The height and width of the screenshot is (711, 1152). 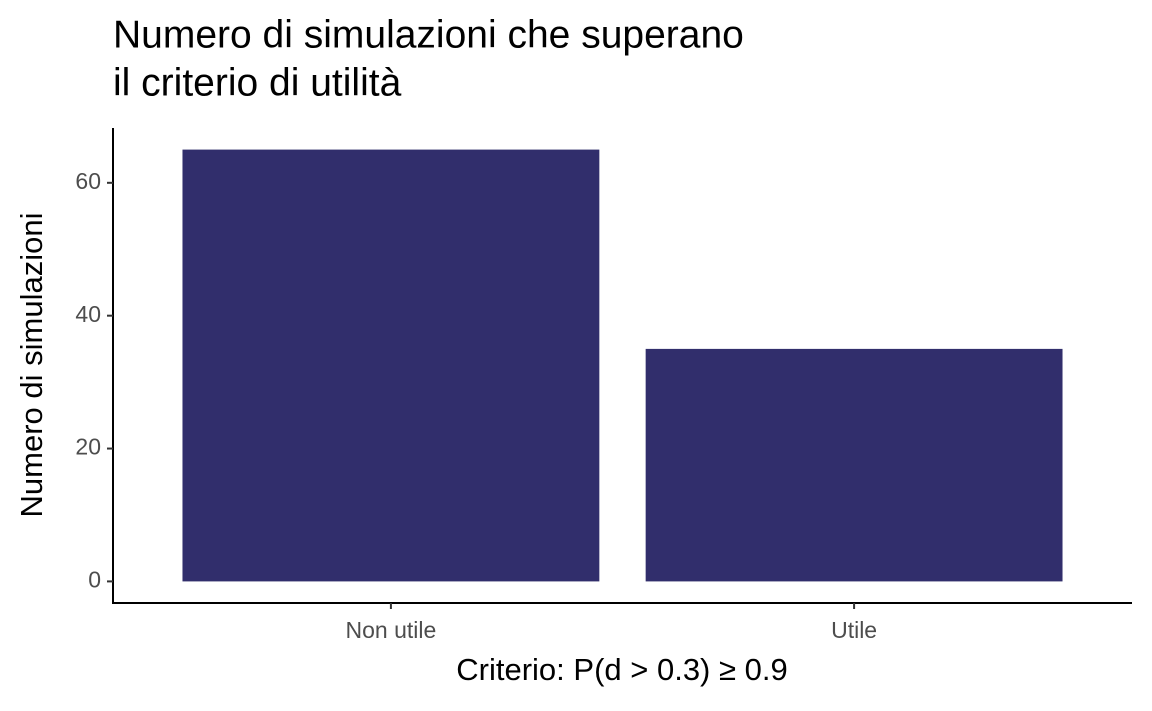 I want to click on y-tick-label: 60, so click(x=88, y=181).